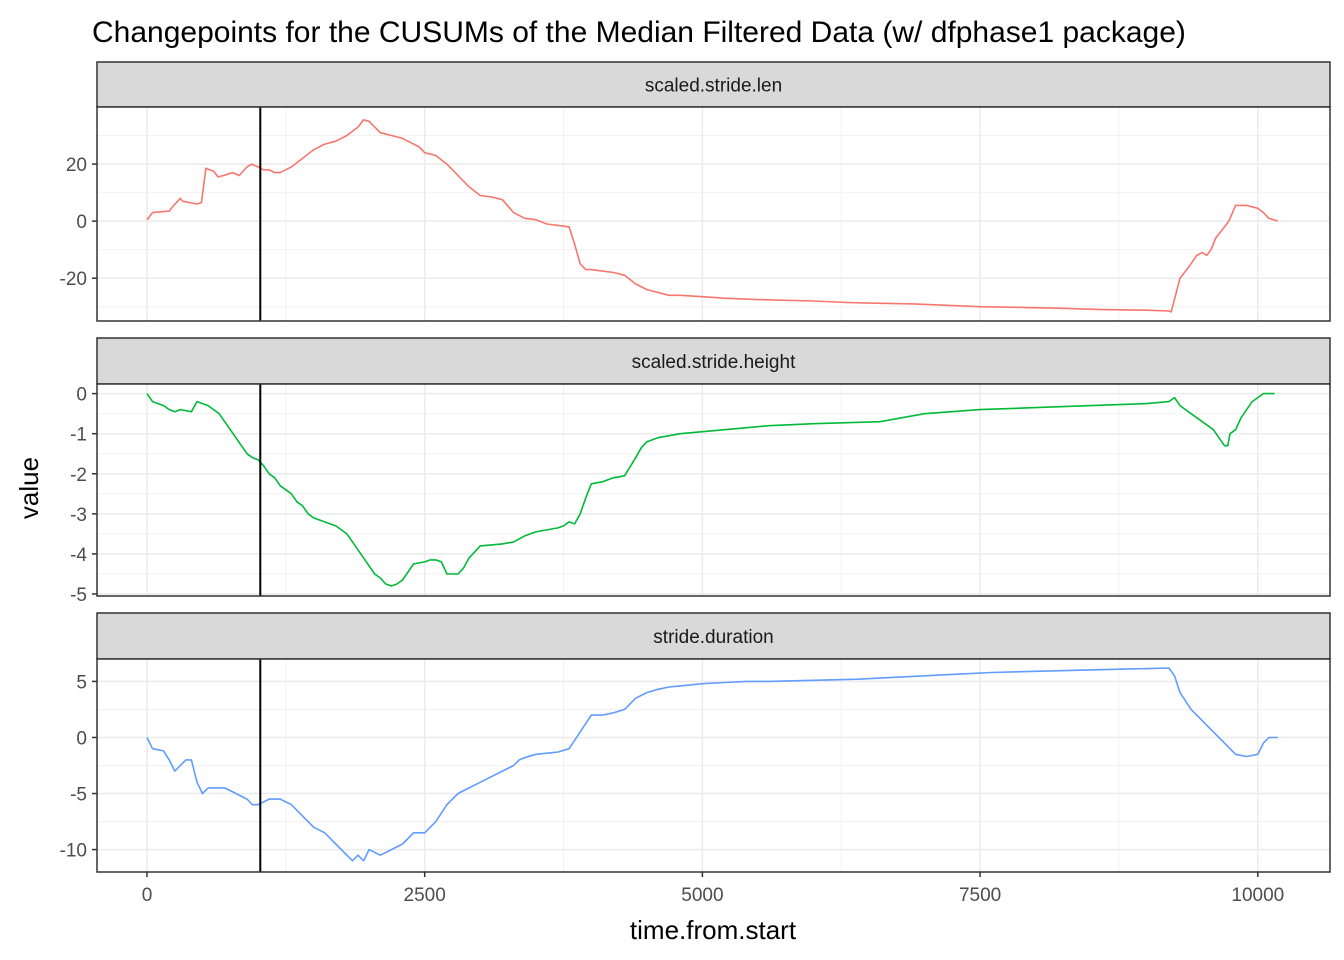 Image resolution: width=1344 pixels, height=960 pixels. Describe the element at coordinates (78, 555) in the screenshot. I see `y-tick-label: -4` at that location.